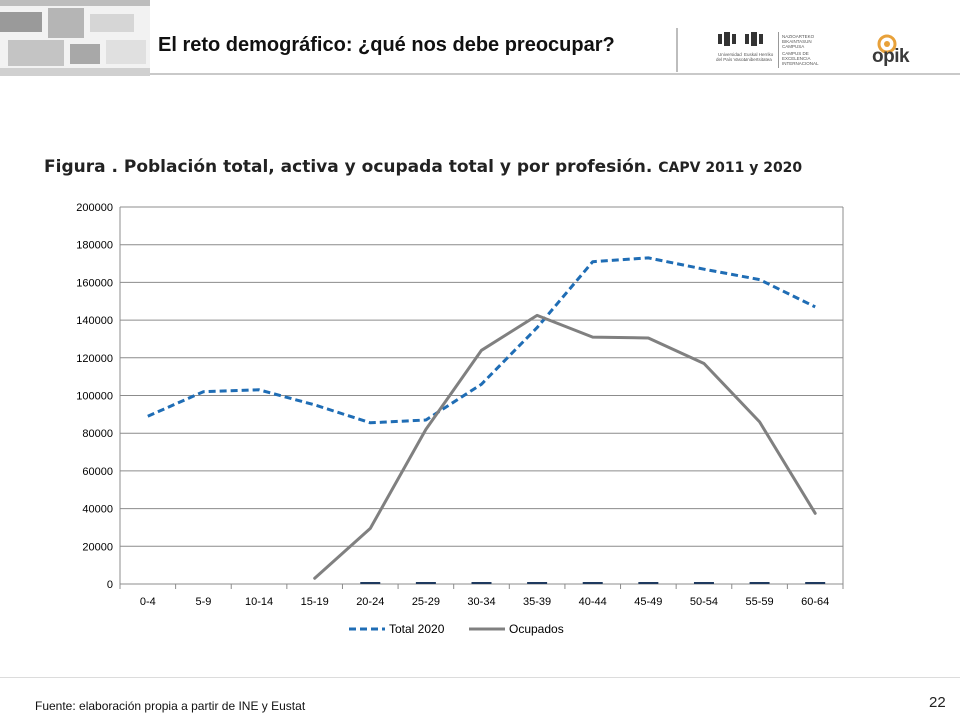  What do you see at coordinates (97, 510) in the screenshot?
I see `y-tick-label: 40000` at bounding box center [97, 510].